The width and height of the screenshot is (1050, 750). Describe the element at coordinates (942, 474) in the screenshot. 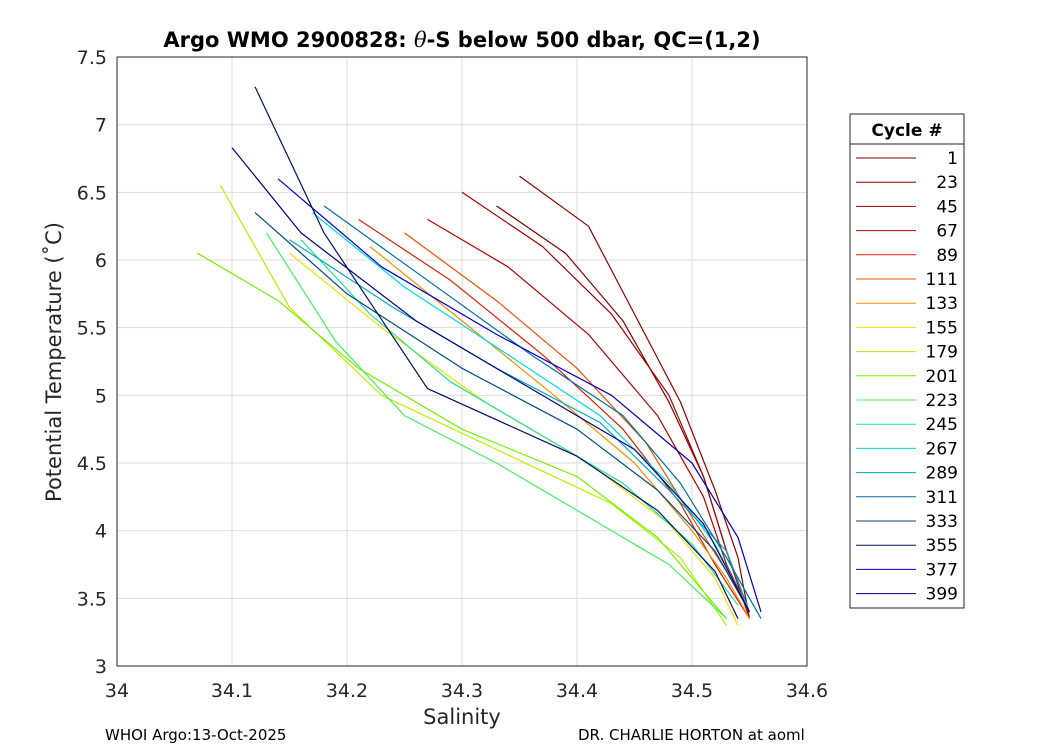

I see `legend-label-289: 289` at that location.